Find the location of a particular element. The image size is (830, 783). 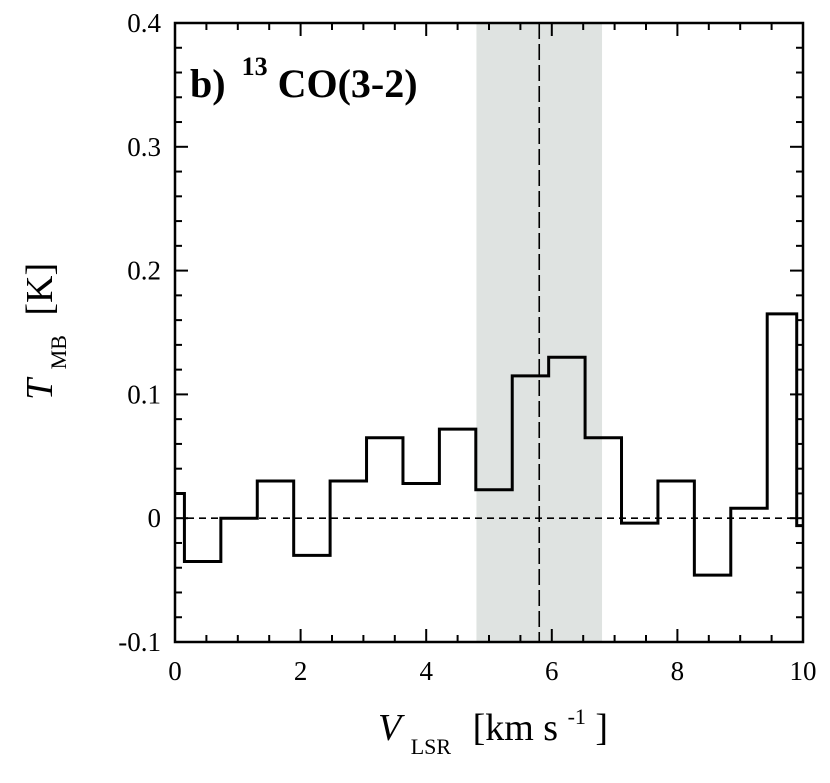

y-tick-label: 0 is located at coordinates (155, 518).